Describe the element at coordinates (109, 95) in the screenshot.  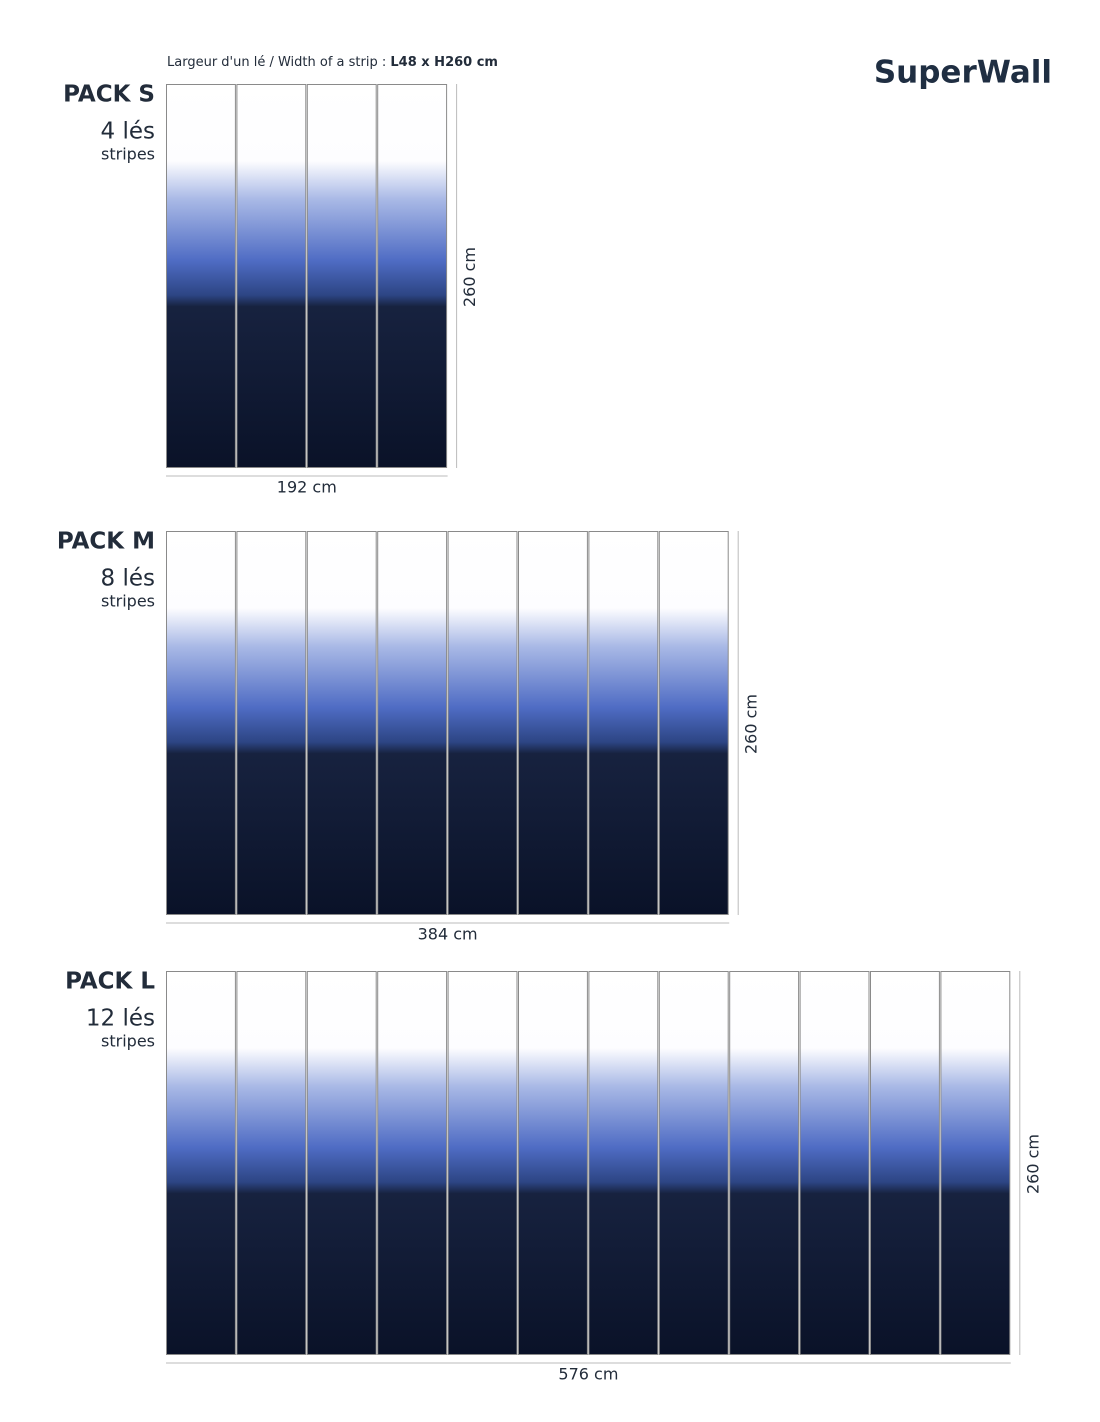
I see `pack-name: PACK S` at that location.